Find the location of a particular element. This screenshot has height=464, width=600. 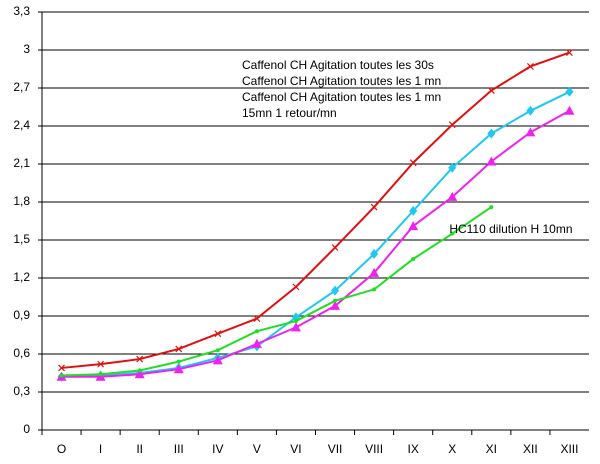

legend-note: 15mn 1 retour/mn is located at coordinates (289, 113).